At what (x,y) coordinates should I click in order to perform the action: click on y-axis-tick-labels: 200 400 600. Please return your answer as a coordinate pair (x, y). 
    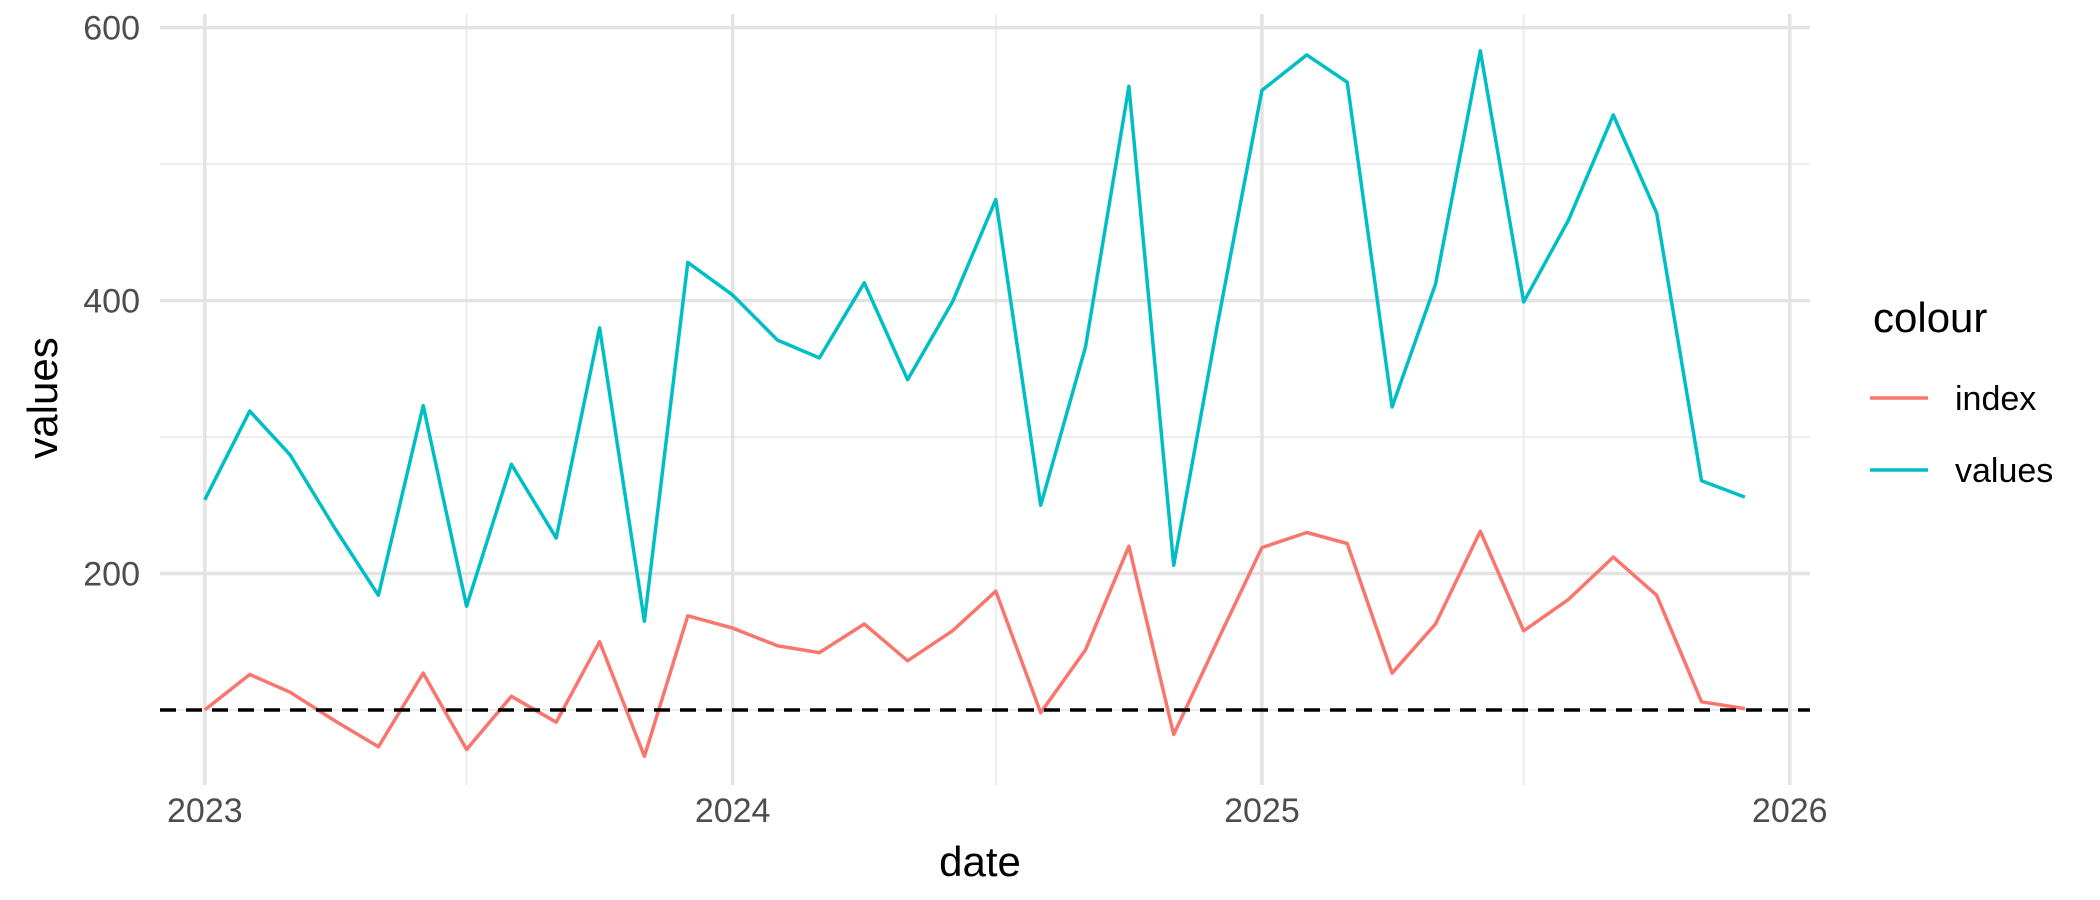
    Looking at the image, I should click on (111, 302).